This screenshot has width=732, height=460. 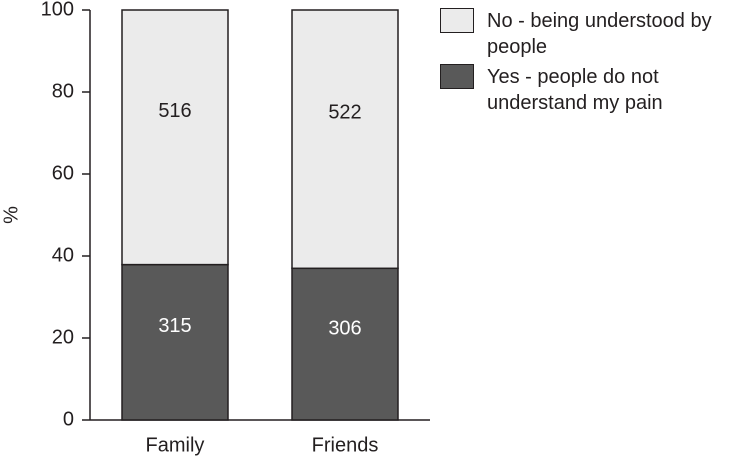 What do you see at coordinates (63, 91) in the screenshot?
I see `y-tick-label: 80` at bounding box center [63, 91].